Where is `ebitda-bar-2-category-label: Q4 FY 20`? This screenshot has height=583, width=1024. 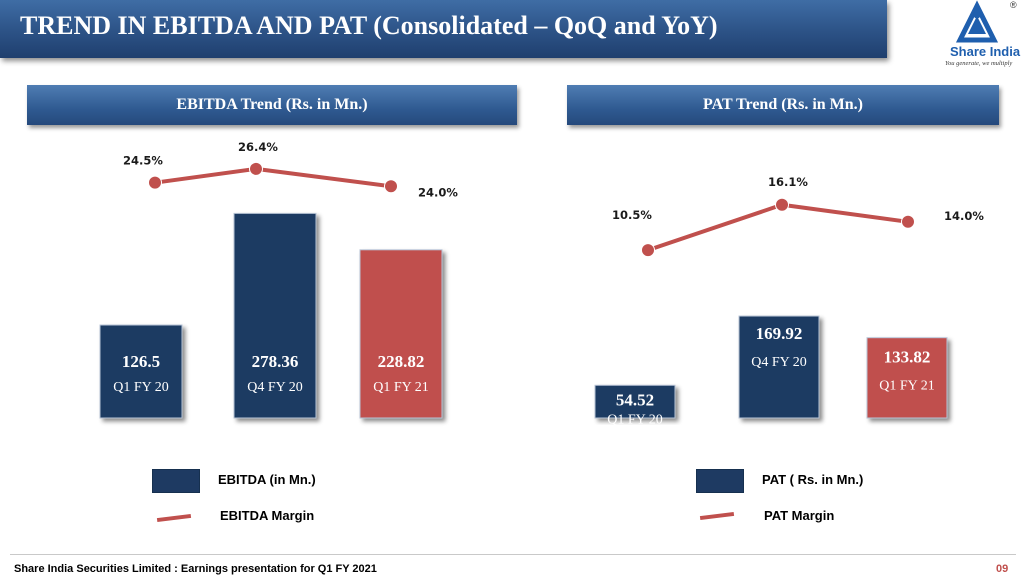 ebitda-bar-2-category-label: Q4 FY 20 is located at coordinates (275, 387).